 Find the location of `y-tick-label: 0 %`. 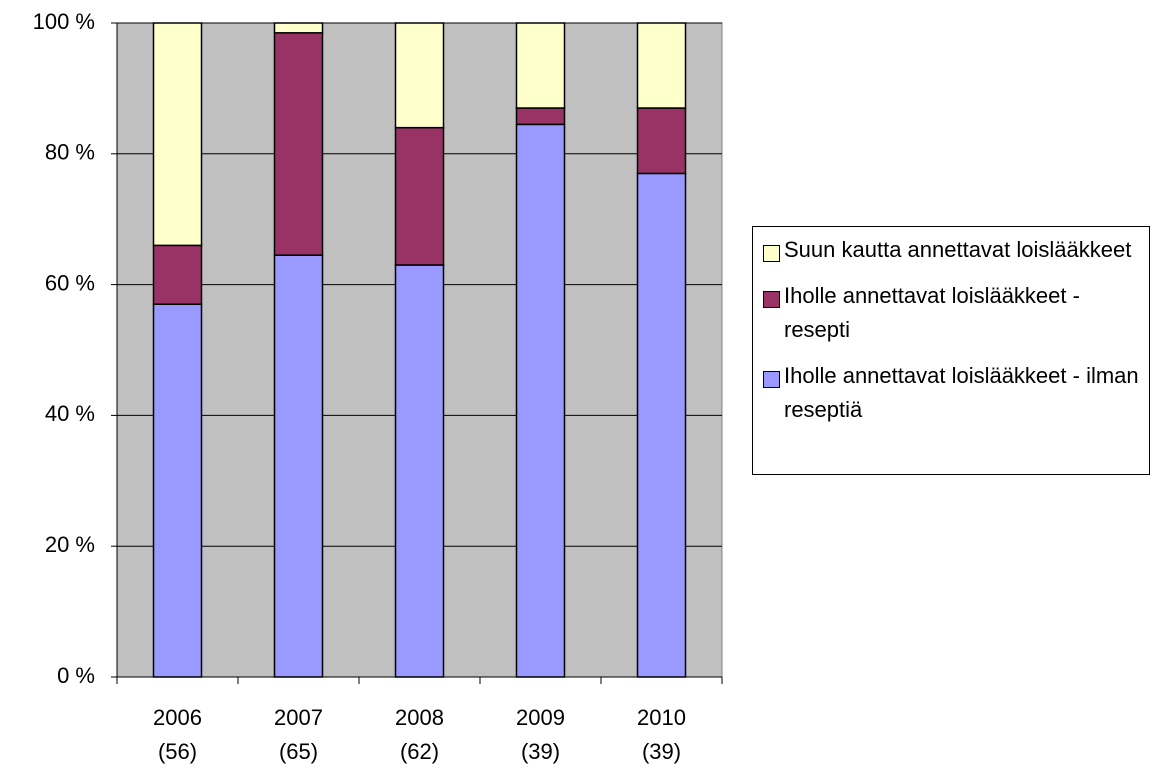

y-tick-label: 0 % is located at coordinates (76, 675).